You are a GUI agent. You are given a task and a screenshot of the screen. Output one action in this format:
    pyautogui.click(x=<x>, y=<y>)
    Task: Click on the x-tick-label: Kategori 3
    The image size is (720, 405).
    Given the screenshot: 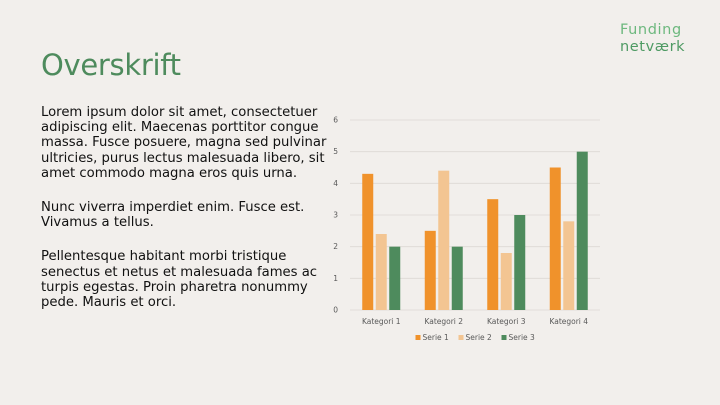 What is the action you would take?
    pyautogui.click(x=506, y=321)
    